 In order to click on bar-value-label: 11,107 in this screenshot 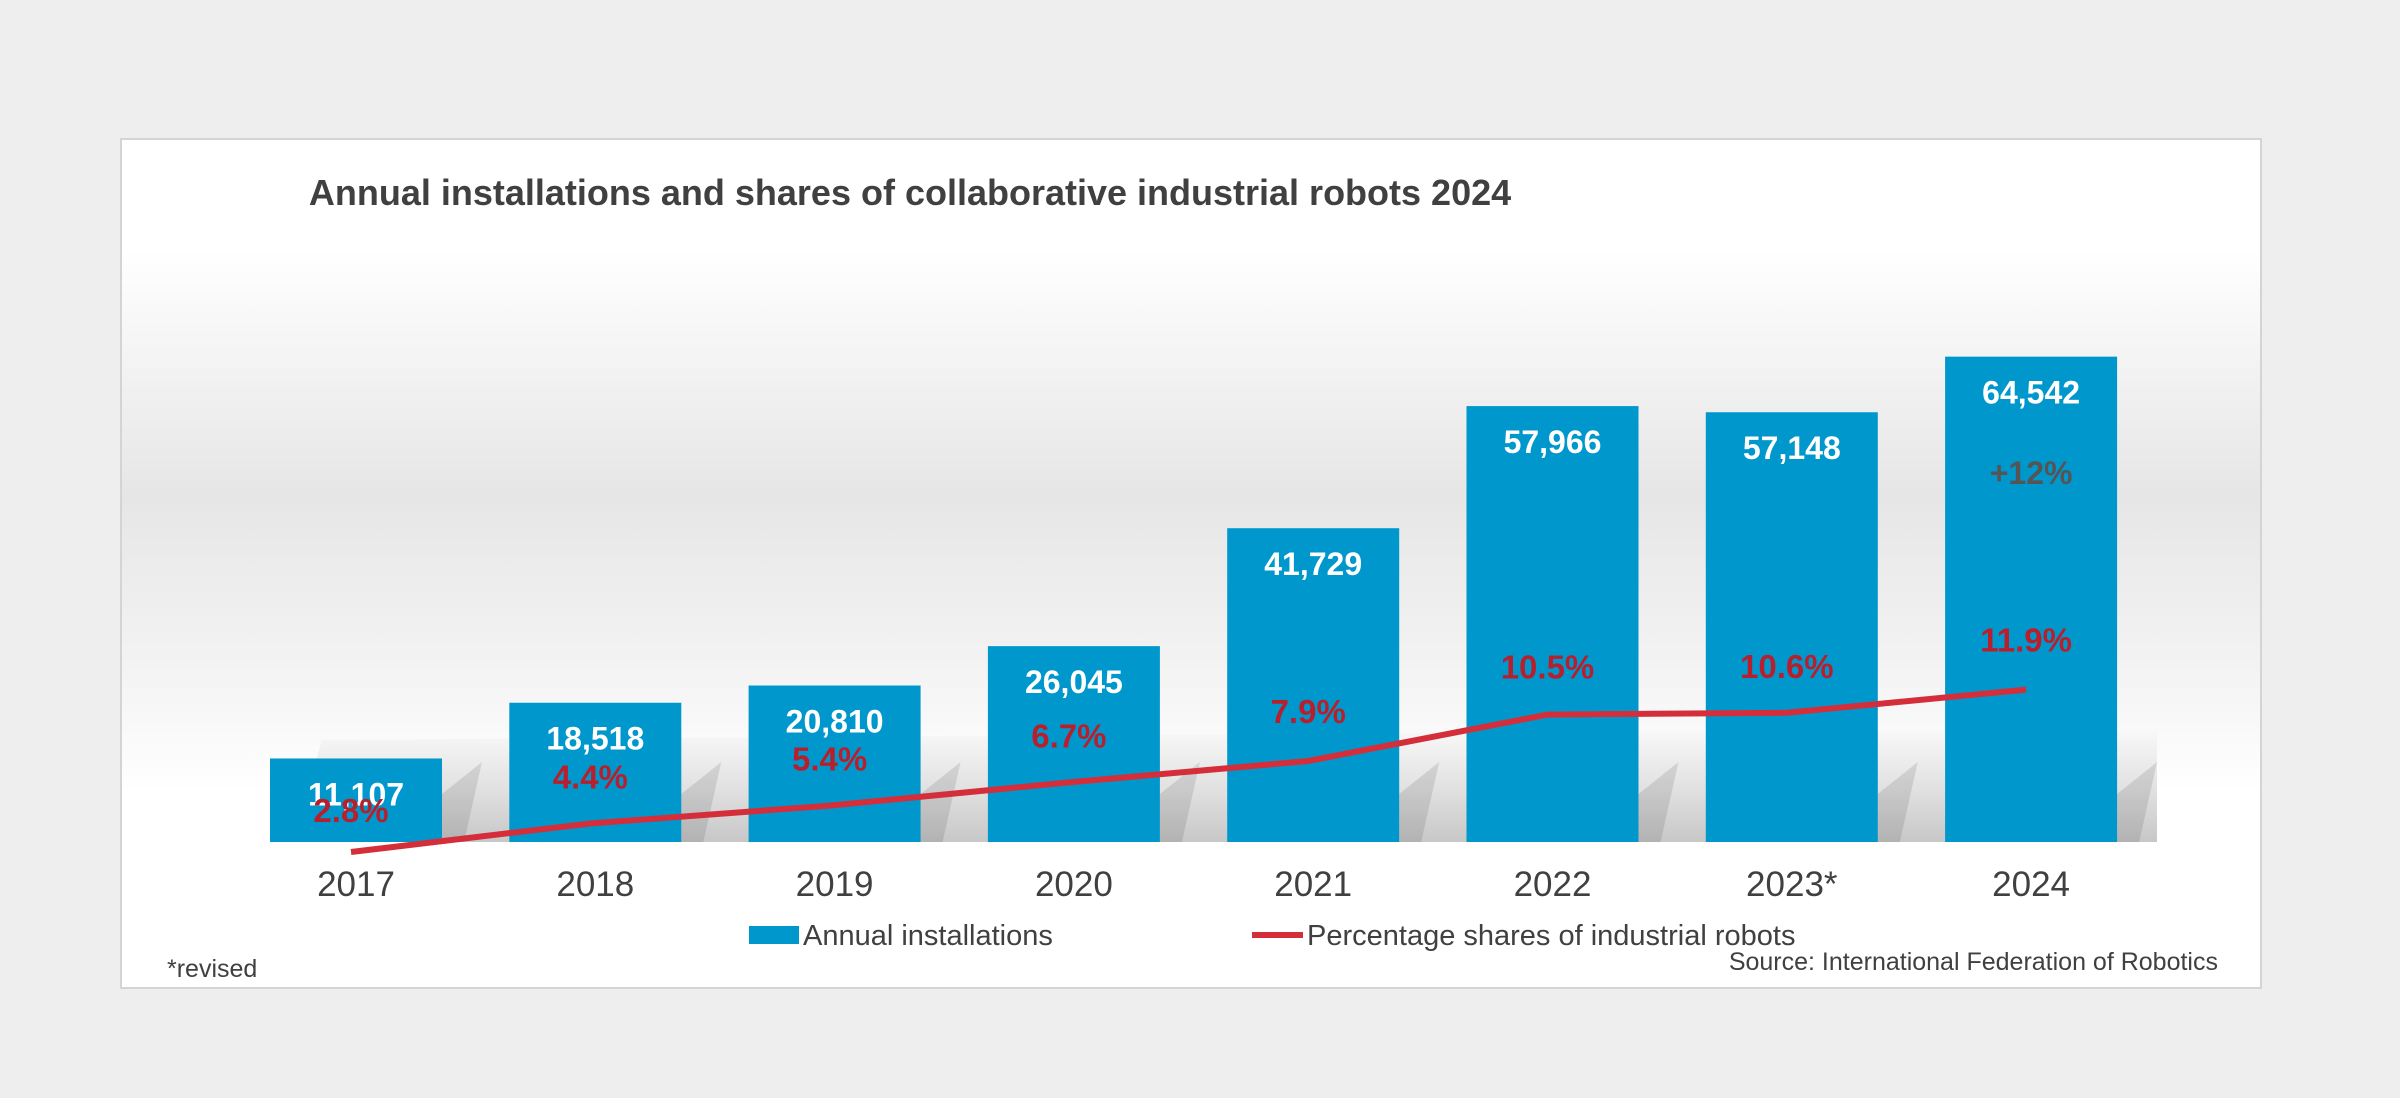, I will do `click(356, 794)`.